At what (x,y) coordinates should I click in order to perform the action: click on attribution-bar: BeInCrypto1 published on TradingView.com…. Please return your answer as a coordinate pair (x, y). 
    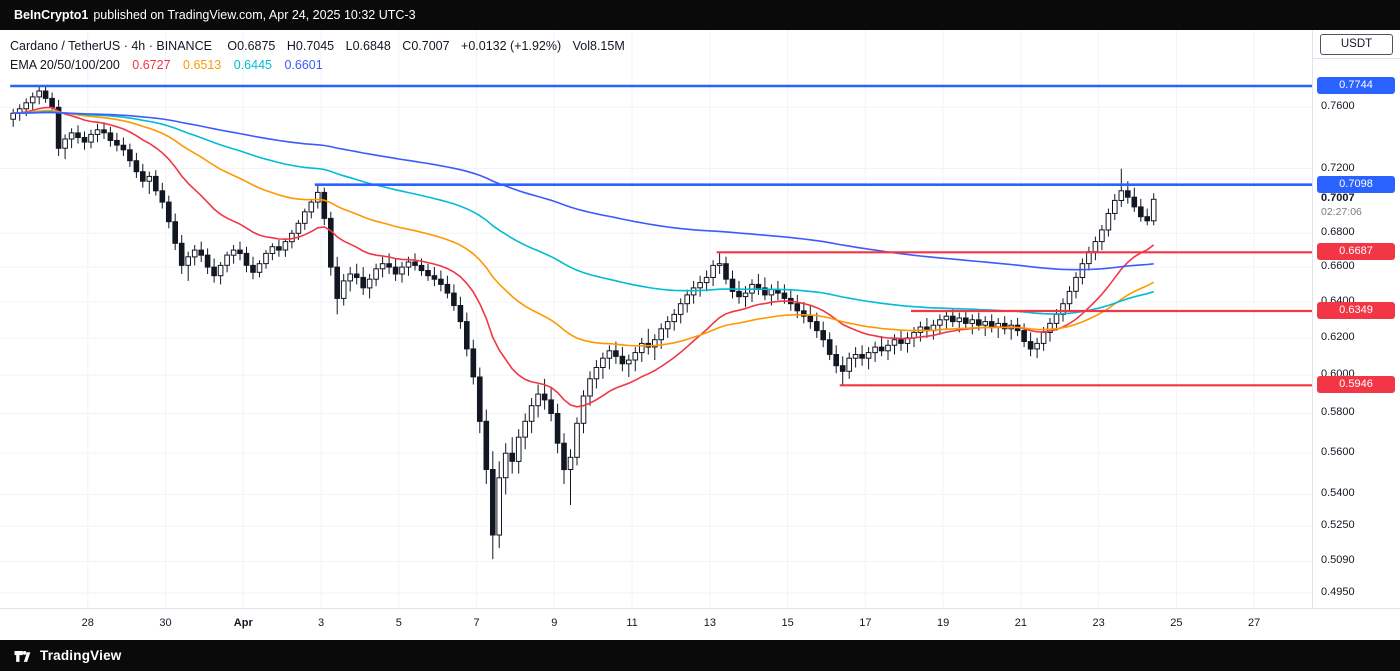
    Looking at the image, I should click on (700, 15).